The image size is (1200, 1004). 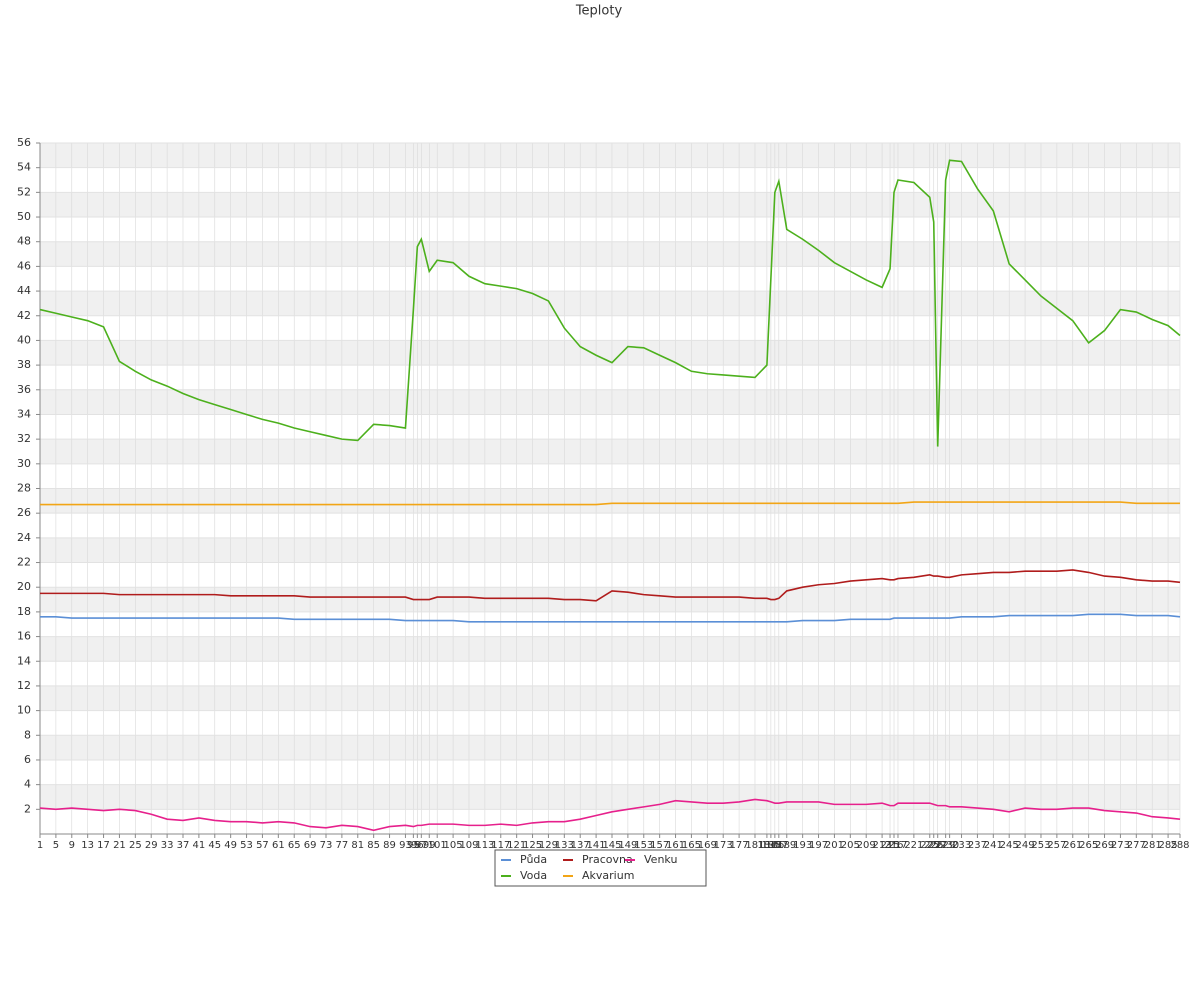 I want to click on x-tick-label: 125, so click(x=532, y=845).